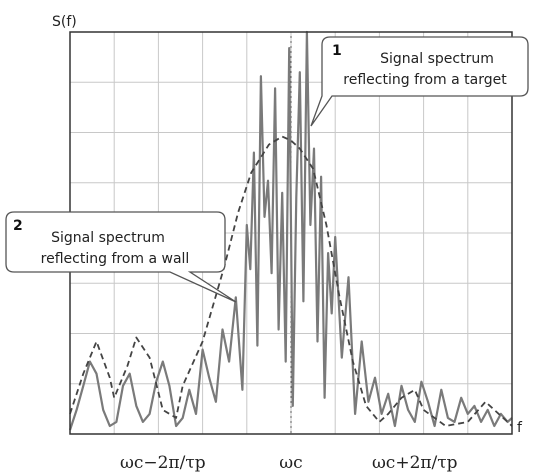 This screenshot has height=475, width=537. I want to click on y-axis-label: S(f), so click(64, 22).